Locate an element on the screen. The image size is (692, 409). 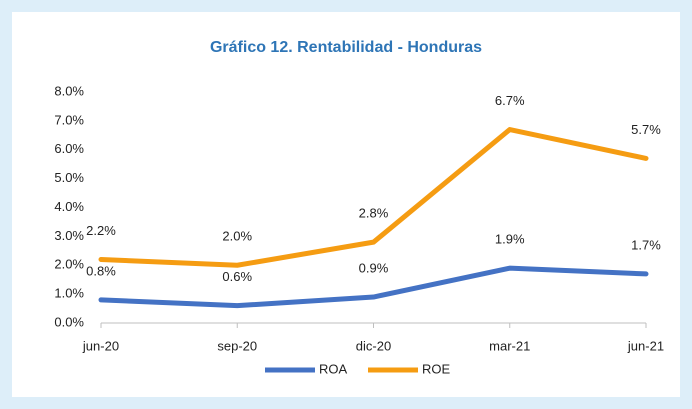
x-tick-label: mar-21 is located at coordinates (509, 345).